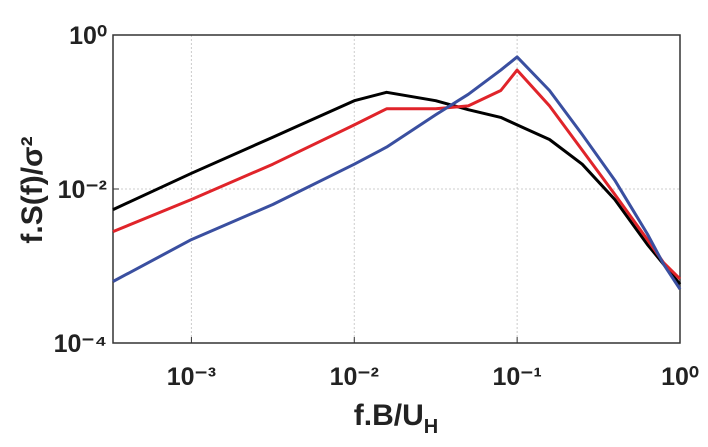 Image resolution: width=708 pixels, height=447 pixels. I want to click on y-tick-label: 10⁻⁴, so click(80, 344).